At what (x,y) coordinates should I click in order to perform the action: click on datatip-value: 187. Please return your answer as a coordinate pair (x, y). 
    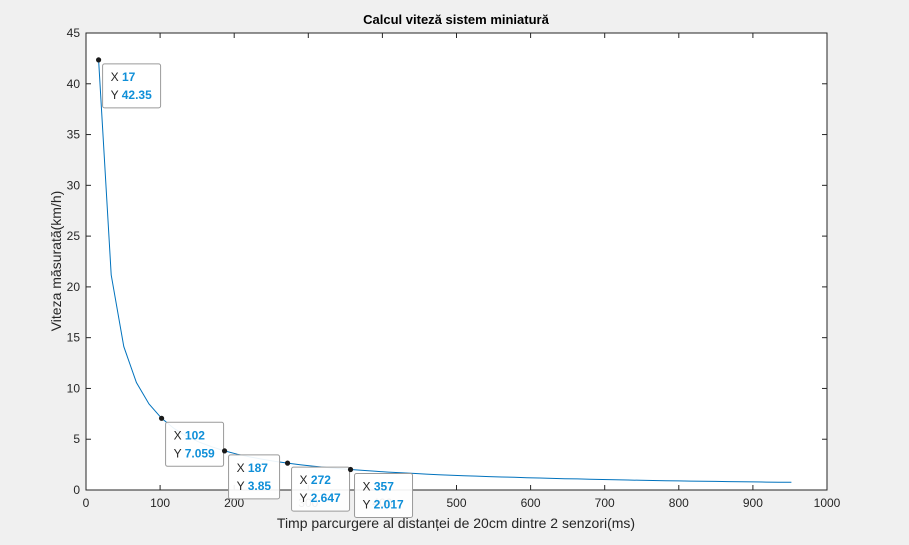
    Looking at the image, I should click on (258, 468).